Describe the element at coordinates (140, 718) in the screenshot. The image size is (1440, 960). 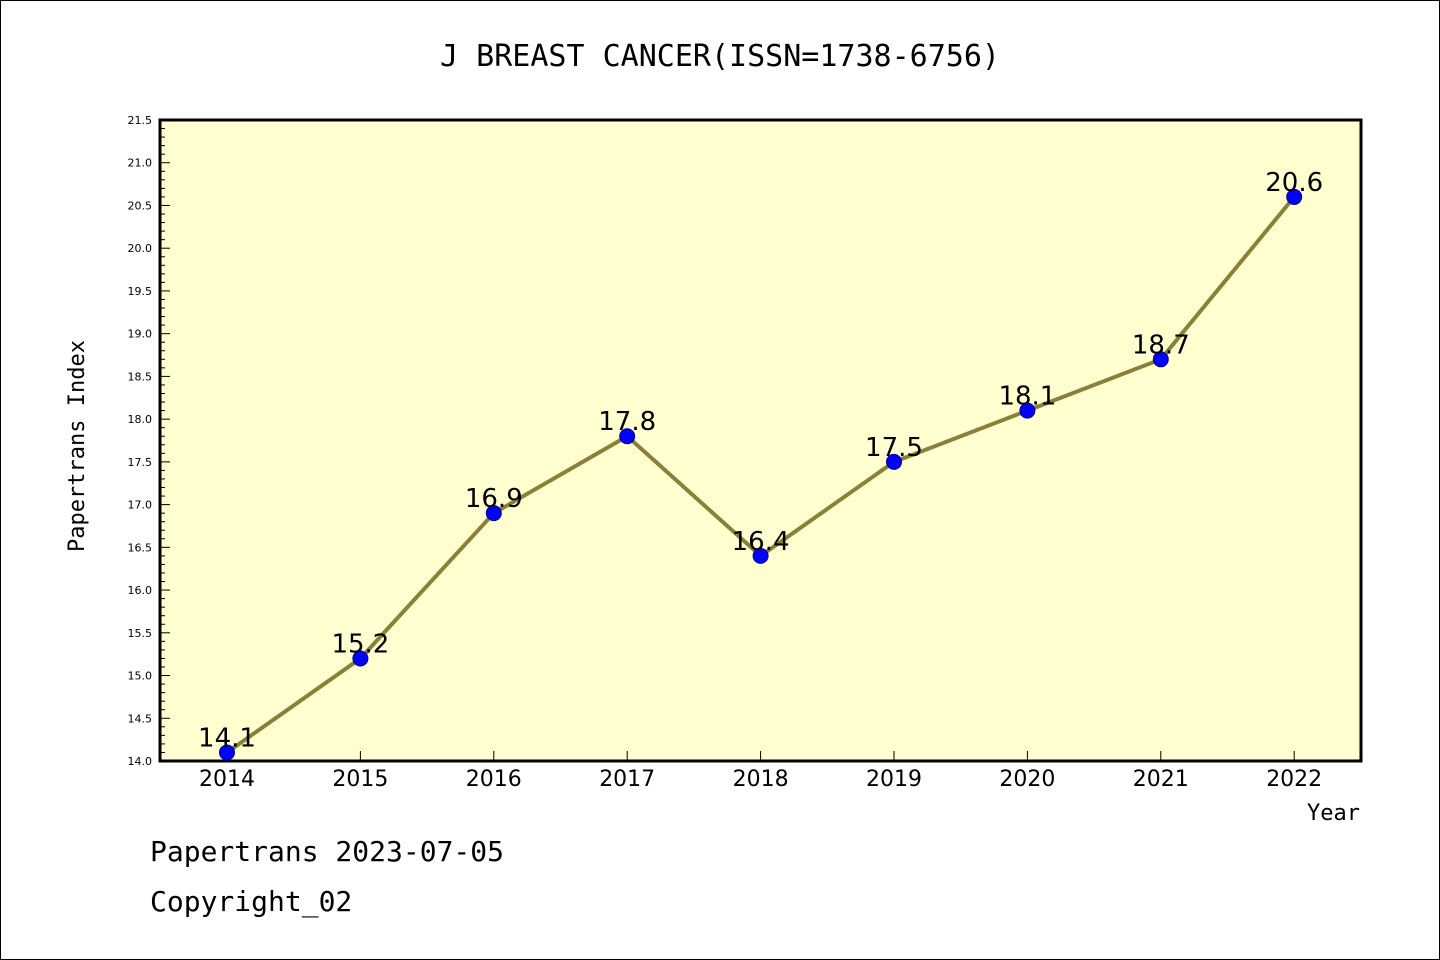
I see `y-tick-label: 14.5` at that location.